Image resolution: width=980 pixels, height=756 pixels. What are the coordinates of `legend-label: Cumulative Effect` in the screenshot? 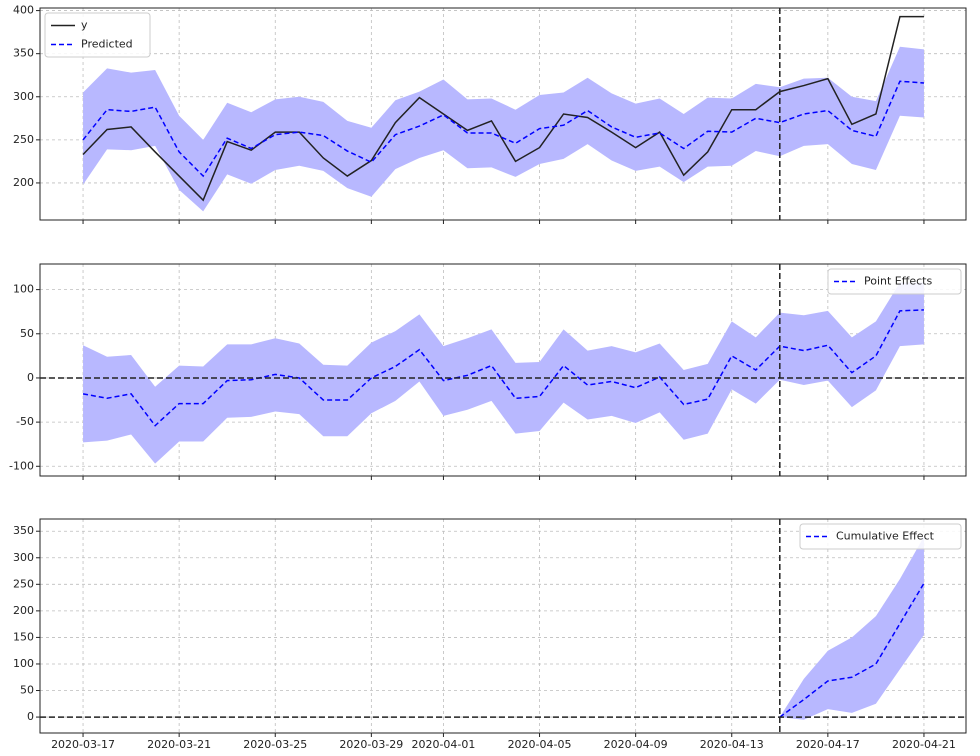 It's located at (885, 536).